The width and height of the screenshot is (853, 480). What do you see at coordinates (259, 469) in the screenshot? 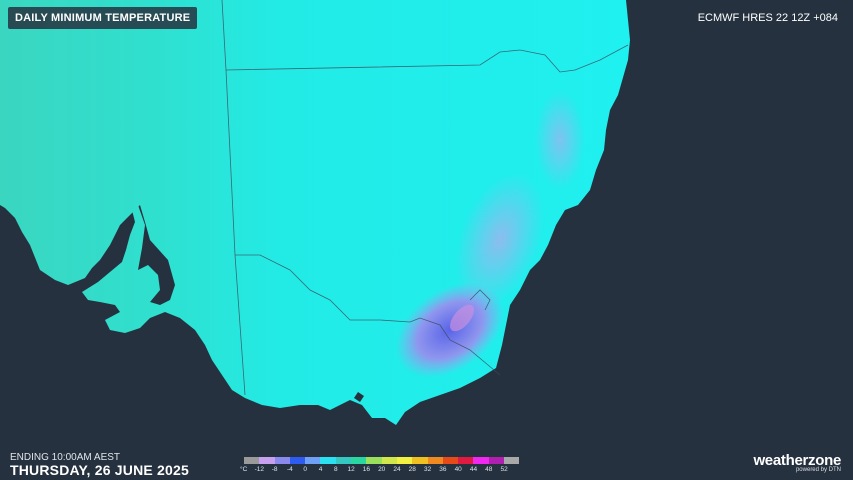
I see `legend-tick-label: -12` at bounding box center [259, 469].